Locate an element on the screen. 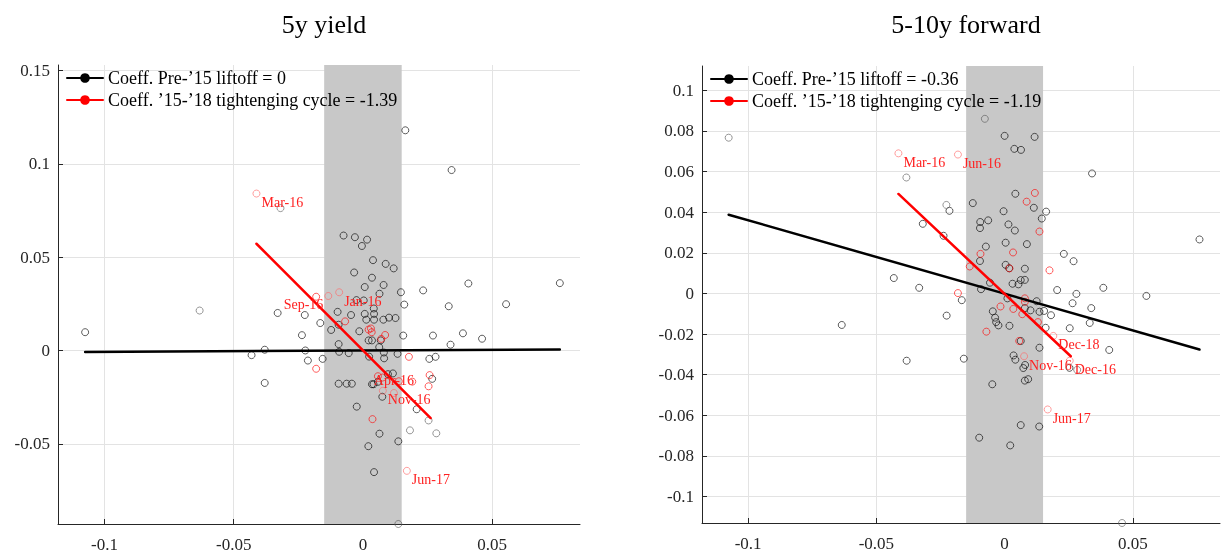 Image resolution: width=1228 pixels, height=555 pixels. annotation: Jun-16 is located at coordinates (982, 164).